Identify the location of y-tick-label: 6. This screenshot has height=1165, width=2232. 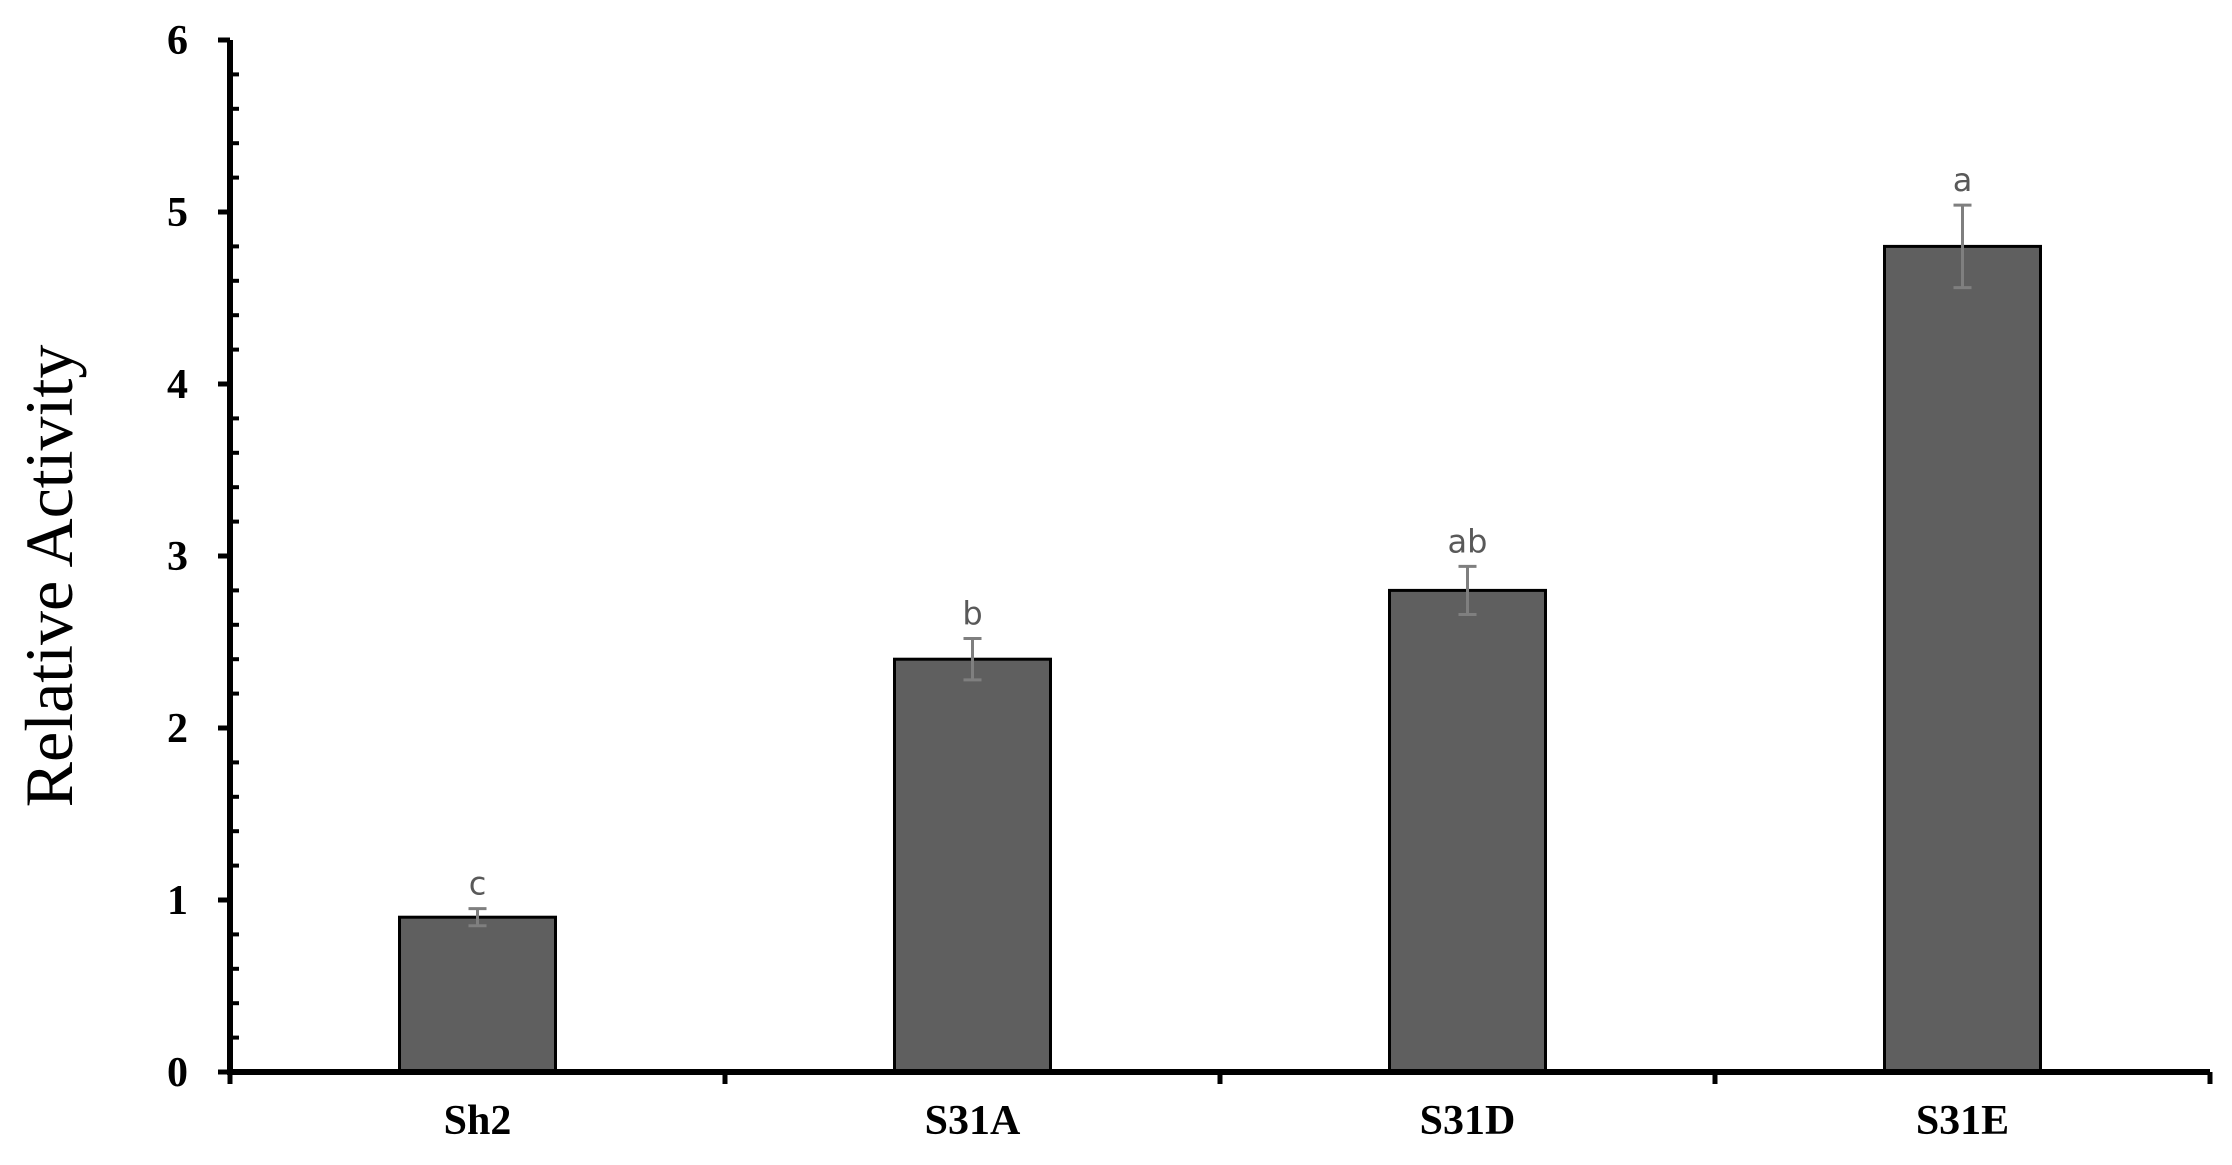
(177, 41).